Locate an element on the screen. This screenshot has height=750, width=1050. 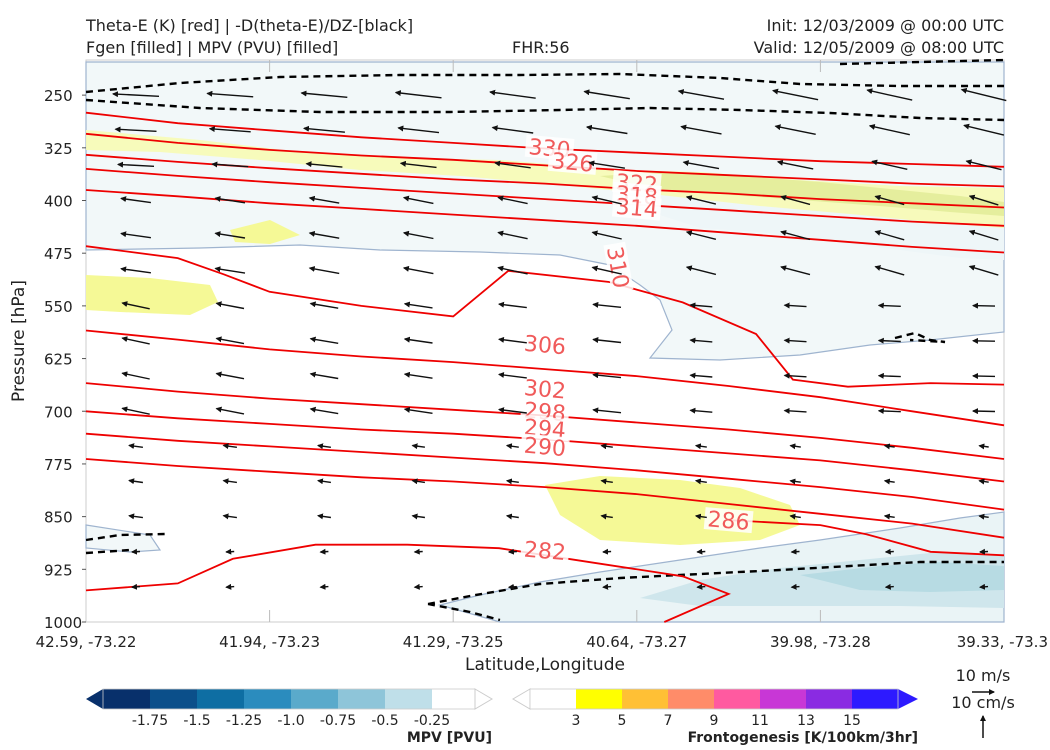
mpv-fill-left-low is located at coordinates (123, 538).